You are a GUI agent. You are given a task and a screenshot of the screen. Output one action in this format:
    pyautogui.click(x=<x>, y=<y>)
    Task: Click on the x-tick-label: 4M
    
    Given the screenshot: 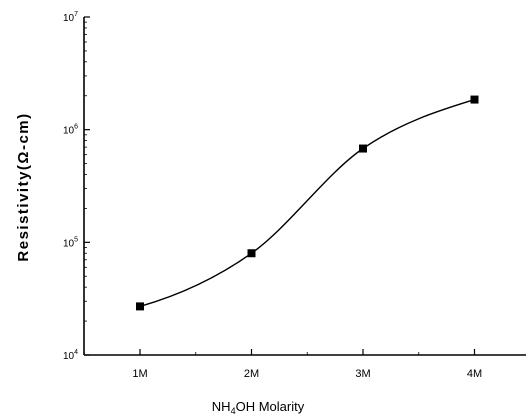 What is the action you would take?
    pyautogui.click(x=474, y=374)
    